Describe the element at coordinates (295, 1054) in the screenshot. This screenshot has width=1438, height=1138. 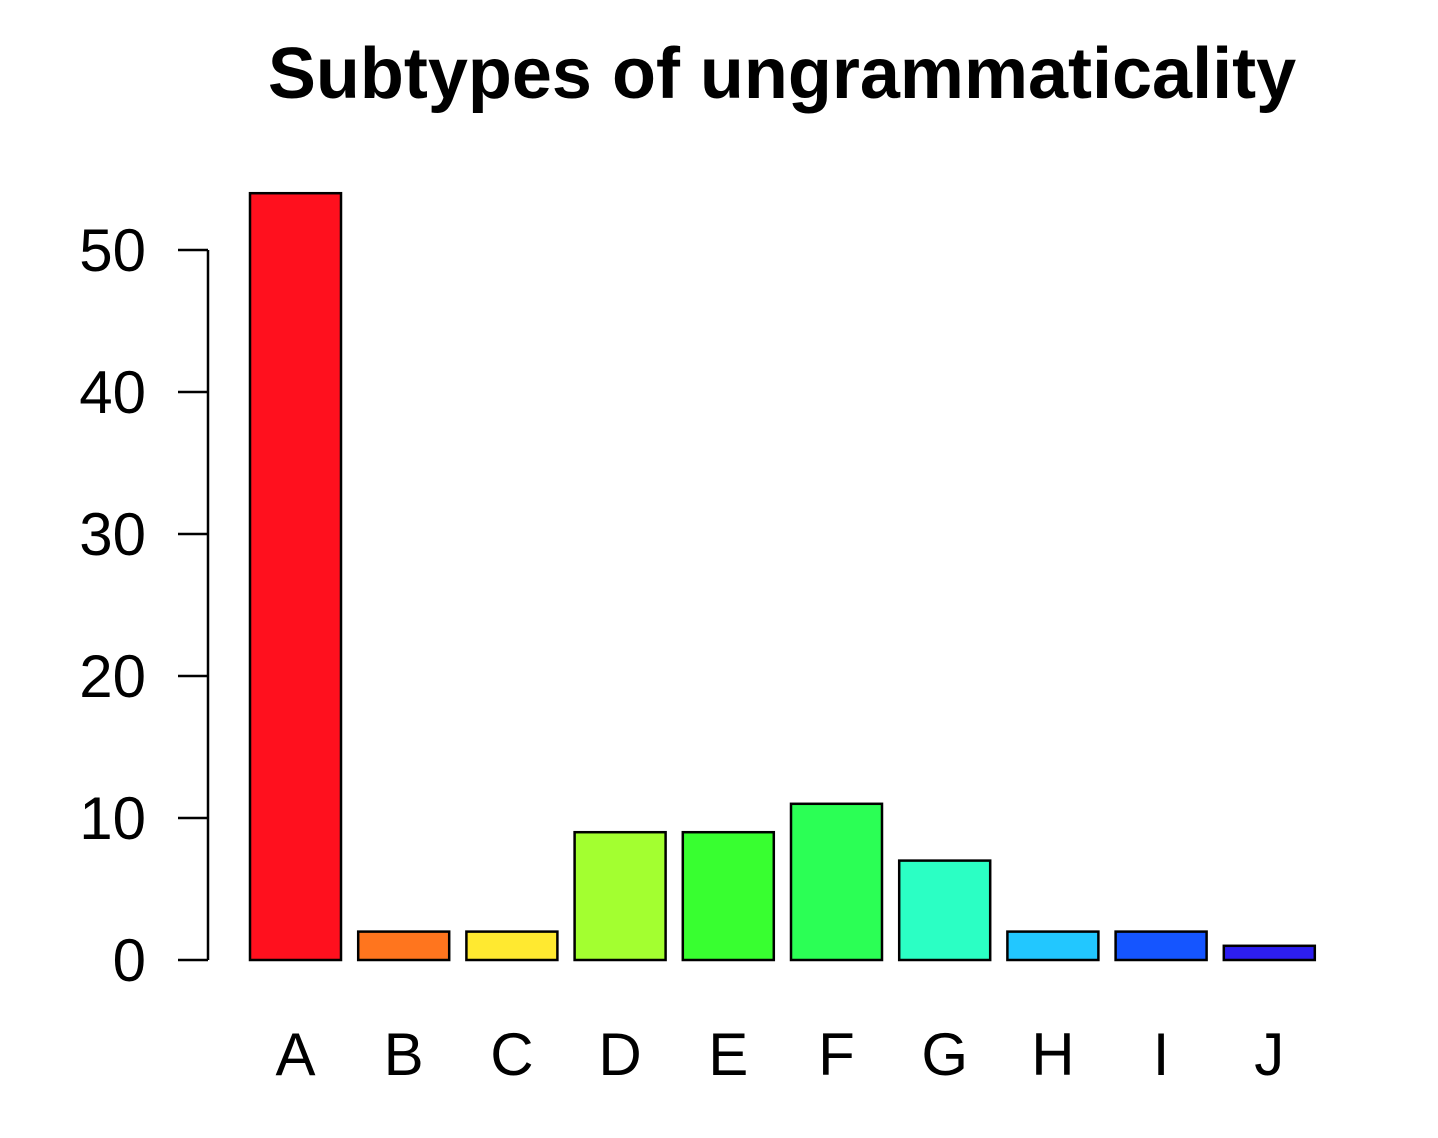
I see `x-category-label: A` at that location.